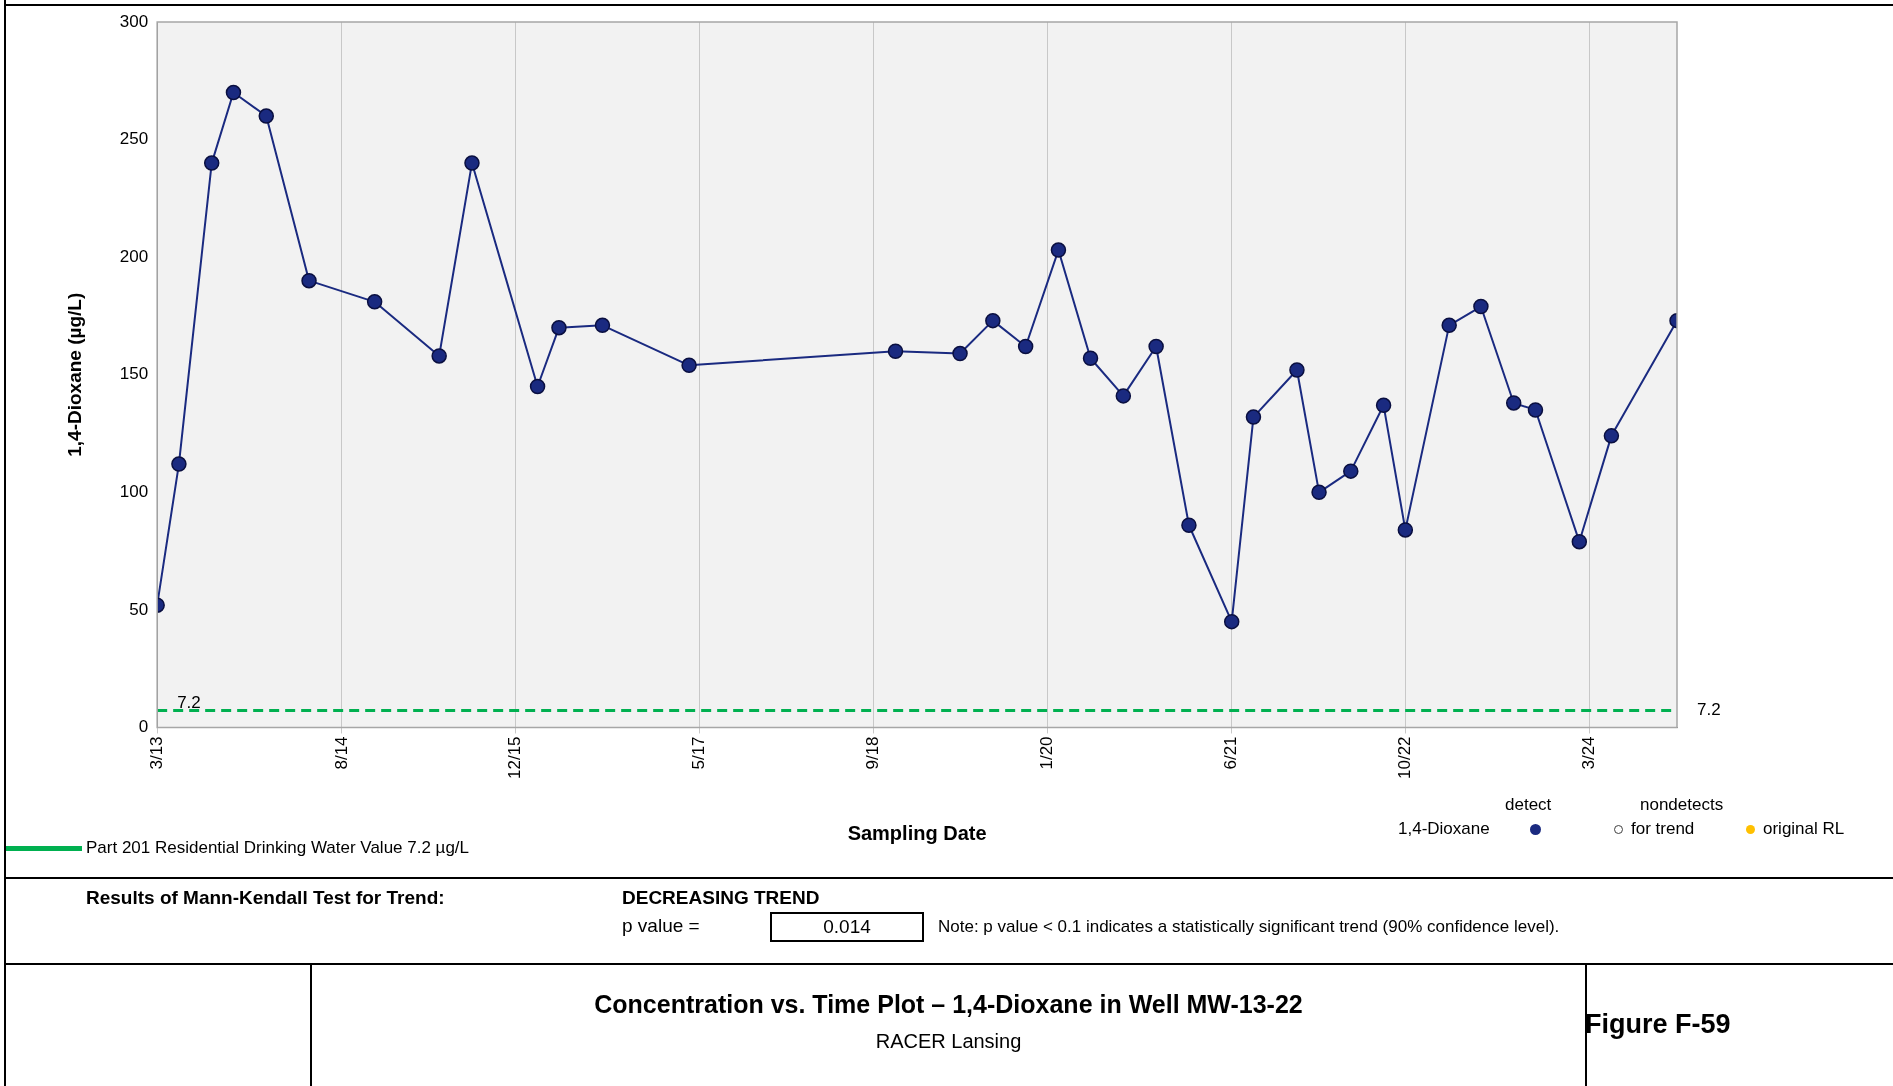 The width and height of the screenshot is (1893, 1086). I want to click on legend-label: 1,4-Dioxane, so click(1444, 829).